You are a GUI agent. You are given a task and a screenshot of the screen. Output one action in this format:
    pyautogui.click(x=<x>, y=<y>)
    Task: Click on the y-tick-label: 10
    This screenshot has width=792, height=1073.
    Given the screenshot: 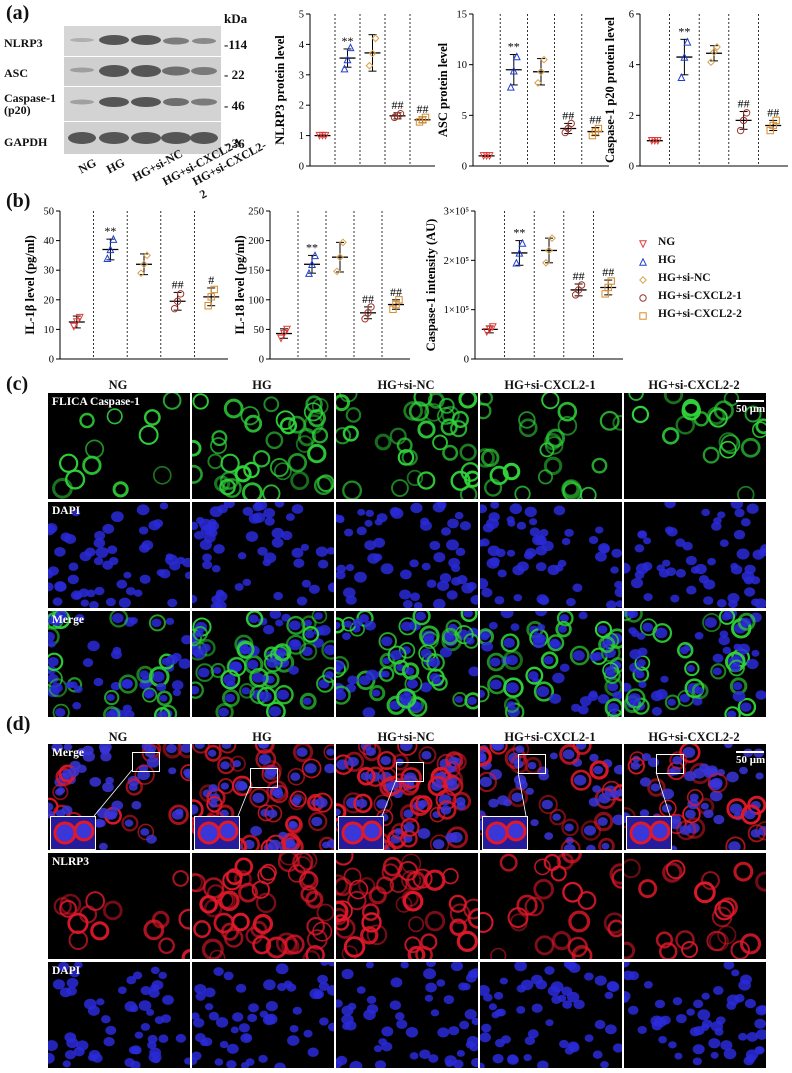 What is the action you would take?
    pyautogui.click(x=49, y=330)
    